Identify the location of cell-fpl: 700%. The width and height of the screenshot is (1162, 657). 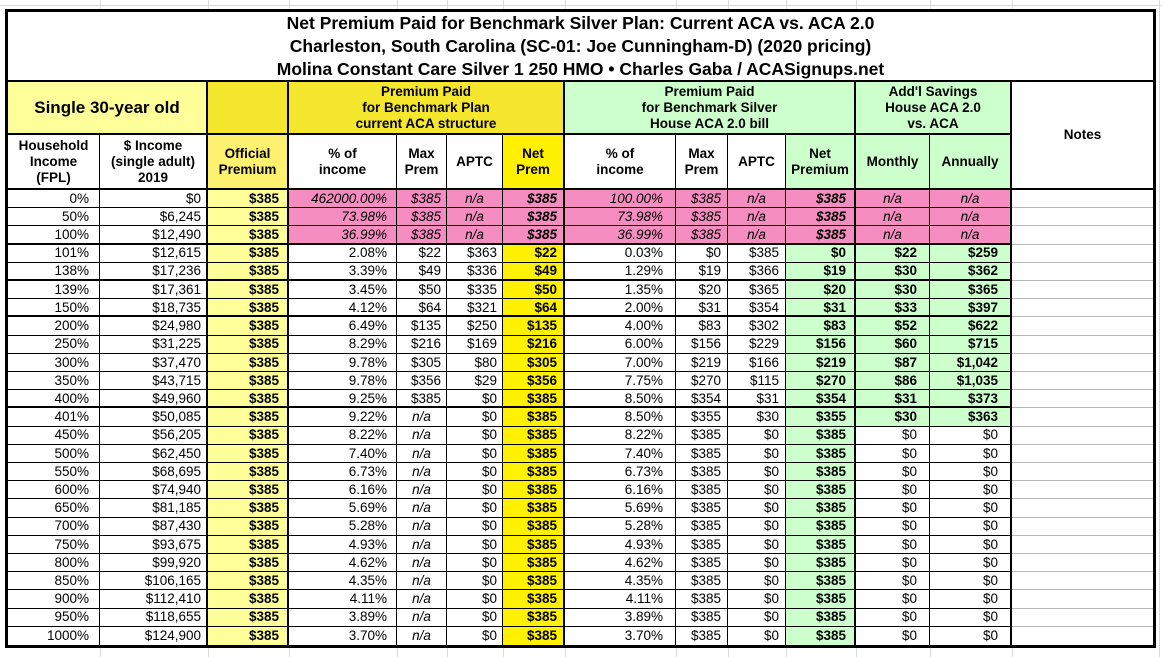
(54, 526).